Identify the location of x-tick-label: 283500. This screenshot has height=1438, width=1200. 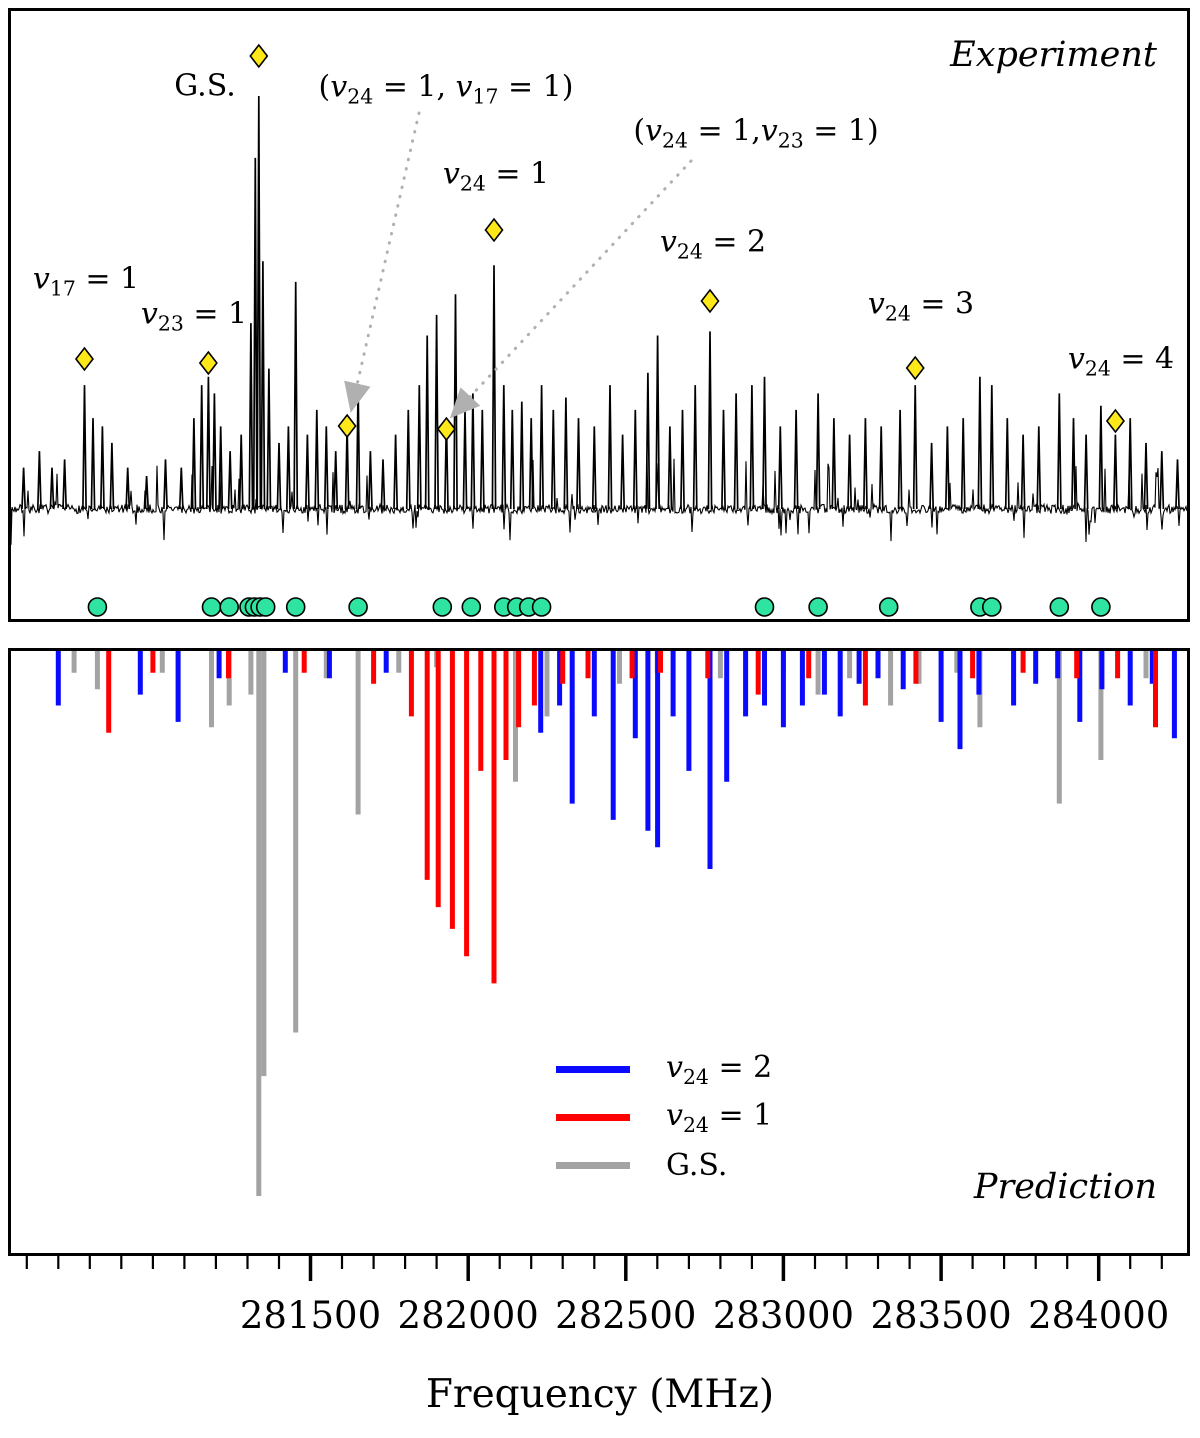
(941, 1315).